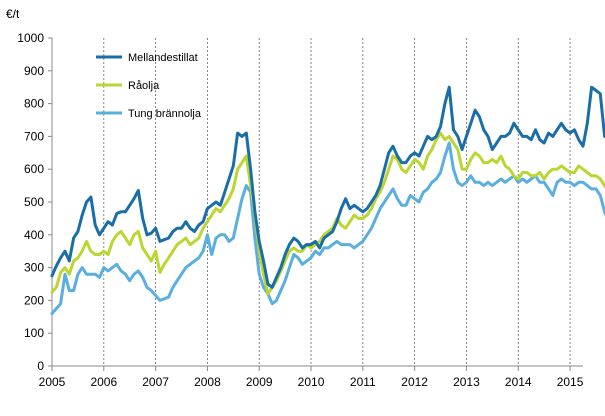 This screenshot has width=605, height=416. Describe the element at coordinates (52, 382) in the screenshot. I see `x-tick-label: 2005` at that location.